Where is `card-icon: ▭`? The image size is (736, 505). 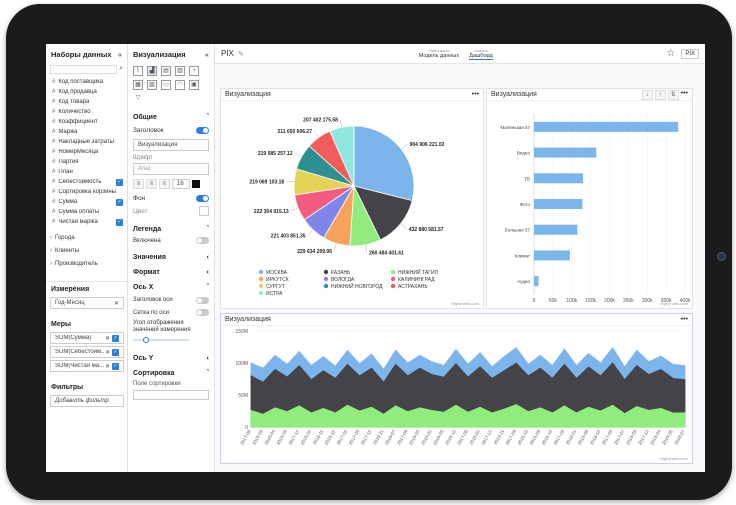 card-icon: ▭ is located at coordinates (166, 85).